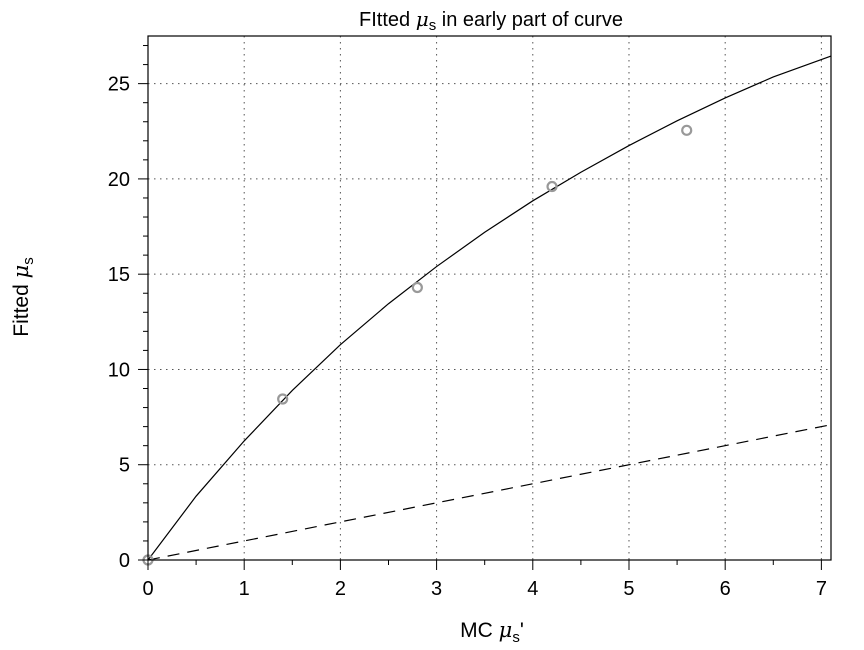 The height and width of the screenshot is (650, 864). What do you see at coordinates (628, 589) in the screenshot?
I see `x-tick-label: 5` at bounding box center [628, 589].